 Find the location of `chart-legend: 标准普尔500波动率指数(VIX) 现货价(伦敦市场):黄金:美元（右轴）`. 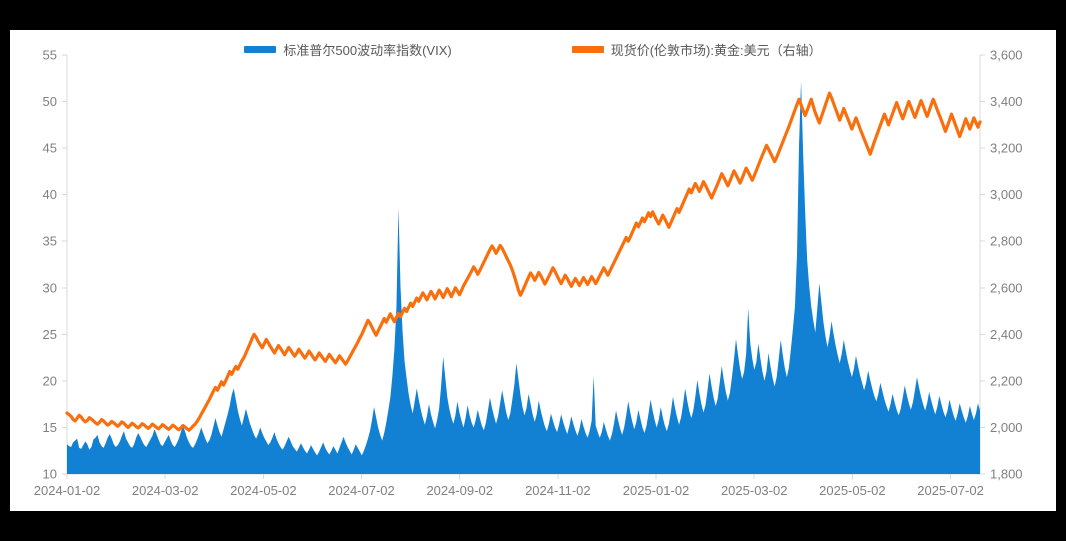

chart-legend: 标准普尔500波动率指数(VIX) 现货价(伦敦市场):黄金:美元（右轴） is located at coordinates (533, 49).